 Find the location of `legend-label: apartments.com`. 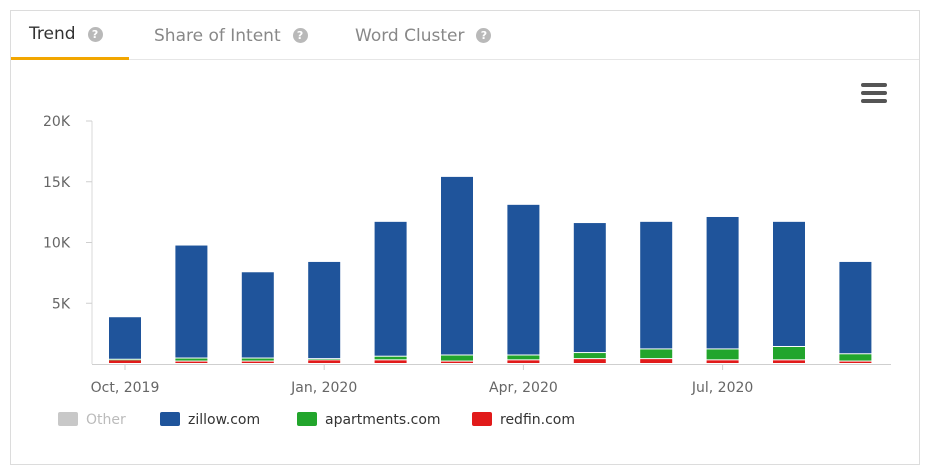

legend-label: apartments.com is located at coordinates (383, 420).